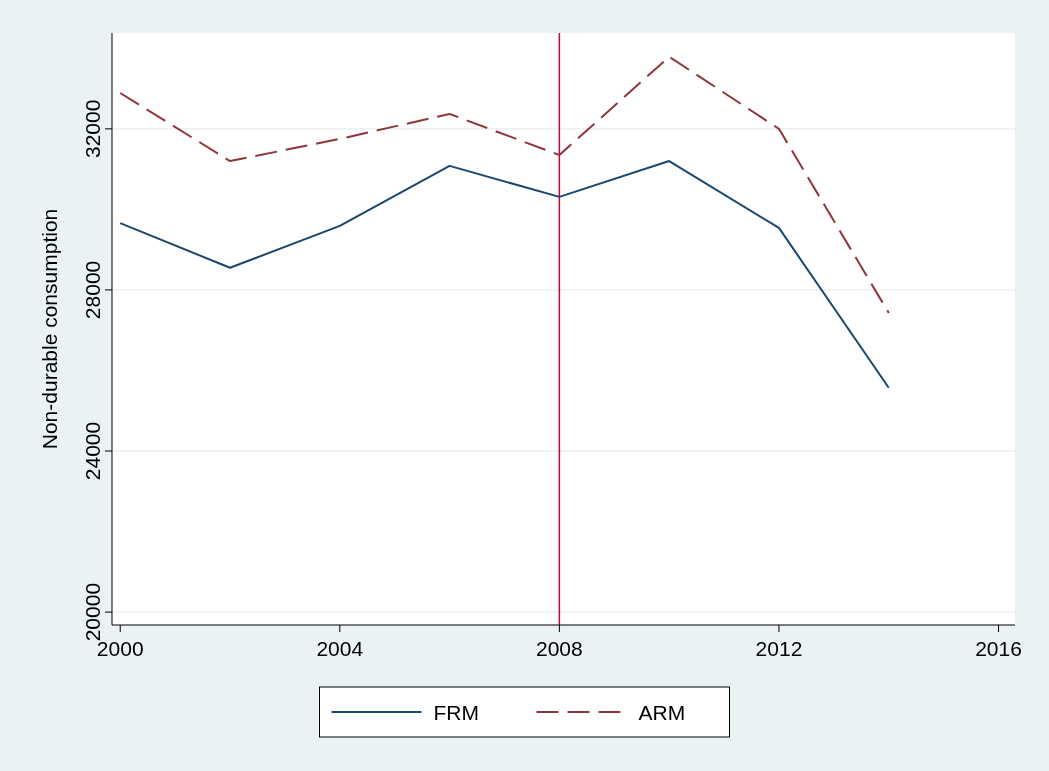  Describe the element at coordinates (92, 290) in the screenshot. I see `y-tick-label: 28000` at that location.